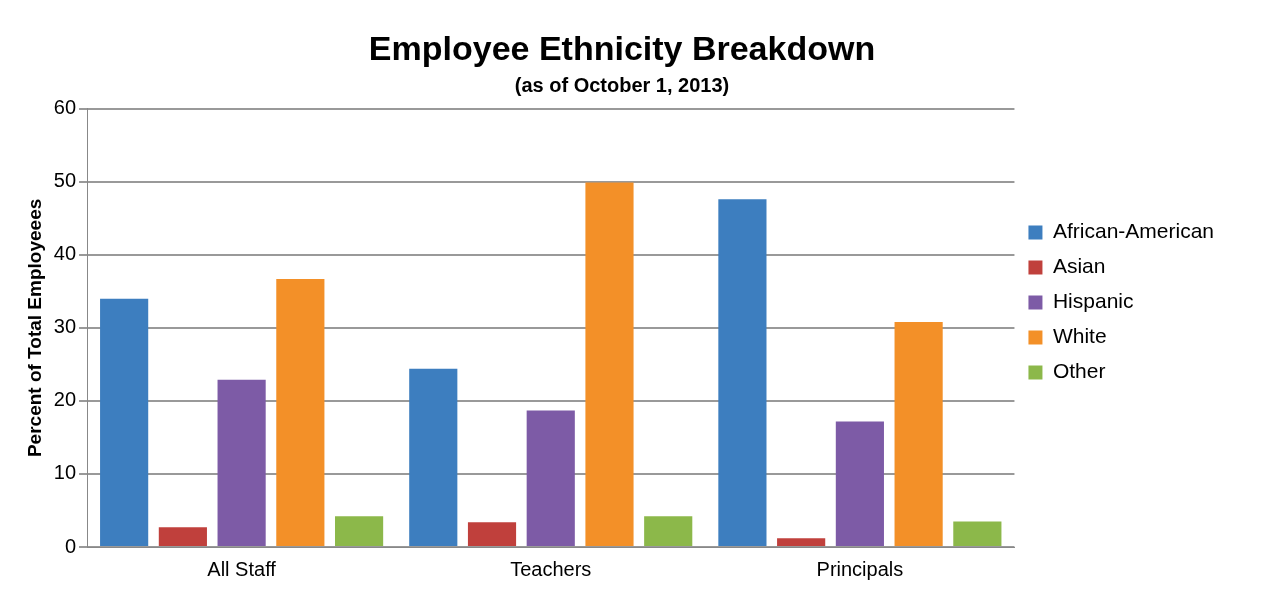 Image resolution: width=1284 pixels, height=605 pixels. I want to click on x-tick-label: Principals, so click(860, 568).